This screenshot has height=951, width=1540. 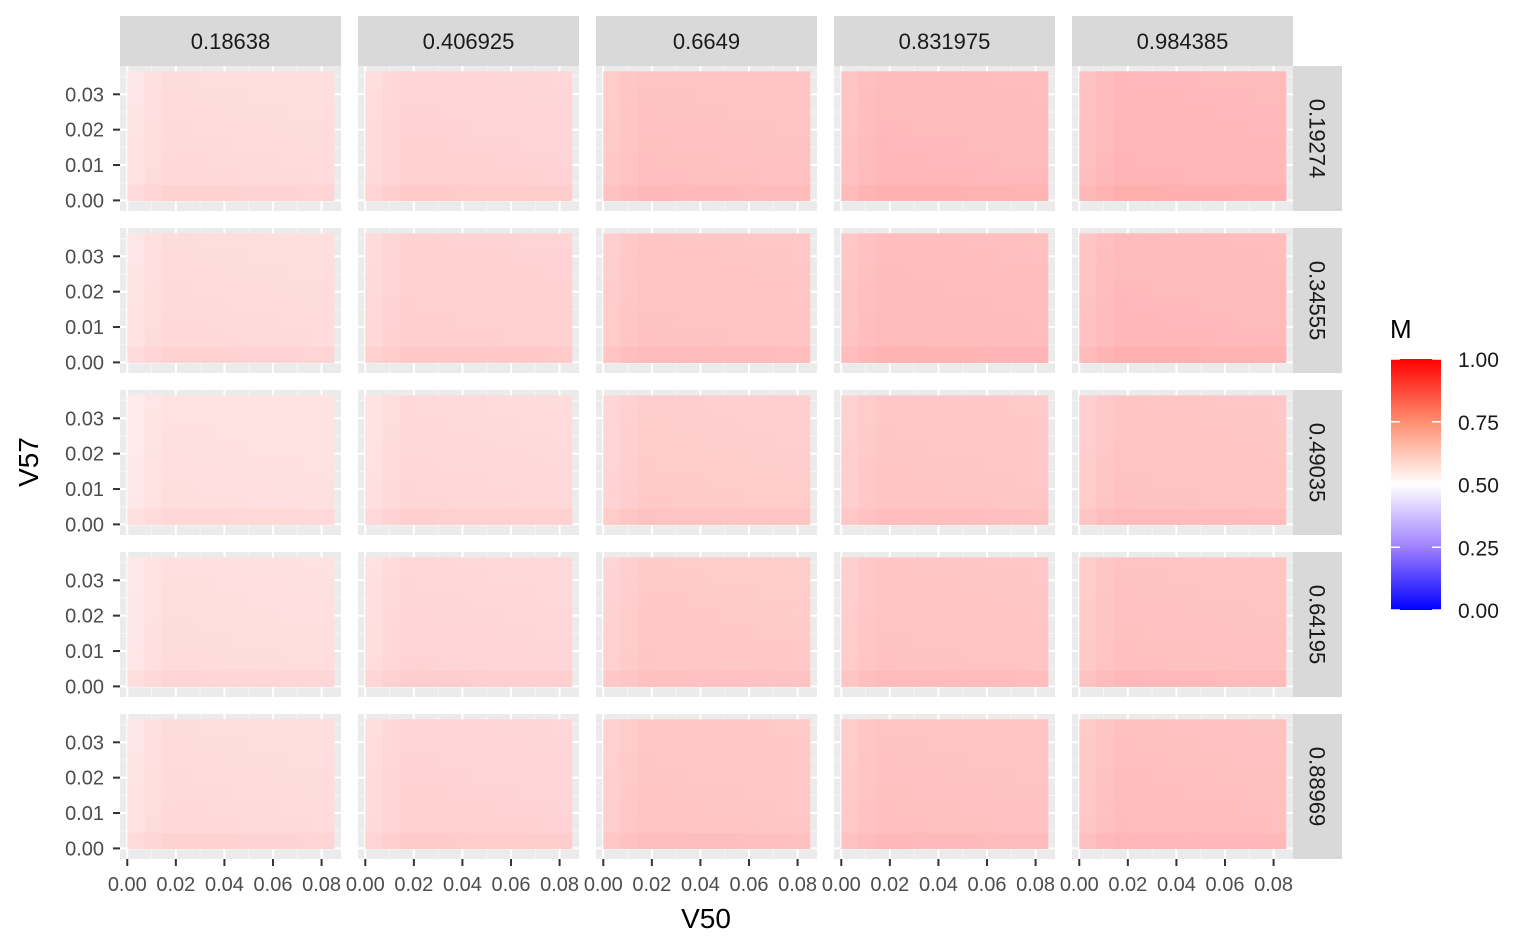 What do you see at coordinates (84, 779) in the screenshot?
I see `y-tick-label: 0.02` at bounding box center [84, 779].